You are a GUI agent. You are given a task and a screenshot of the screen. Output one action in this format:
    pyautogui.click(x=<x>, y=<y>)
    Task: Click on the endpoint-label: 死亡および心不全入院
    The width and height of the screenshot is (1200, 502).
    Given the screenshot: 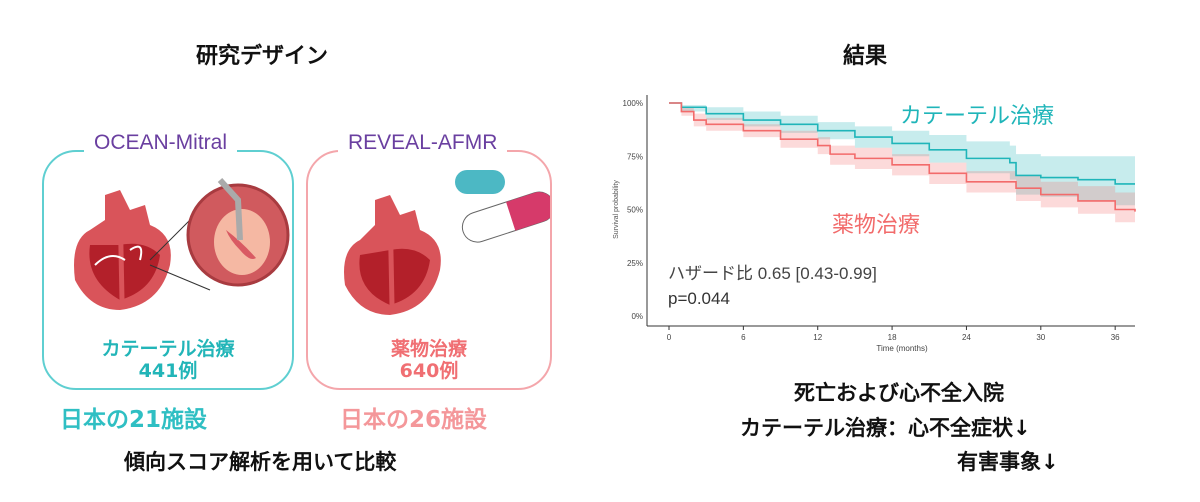 What is the action you would take?
    pyautogui.click(x=899, y=393)
    